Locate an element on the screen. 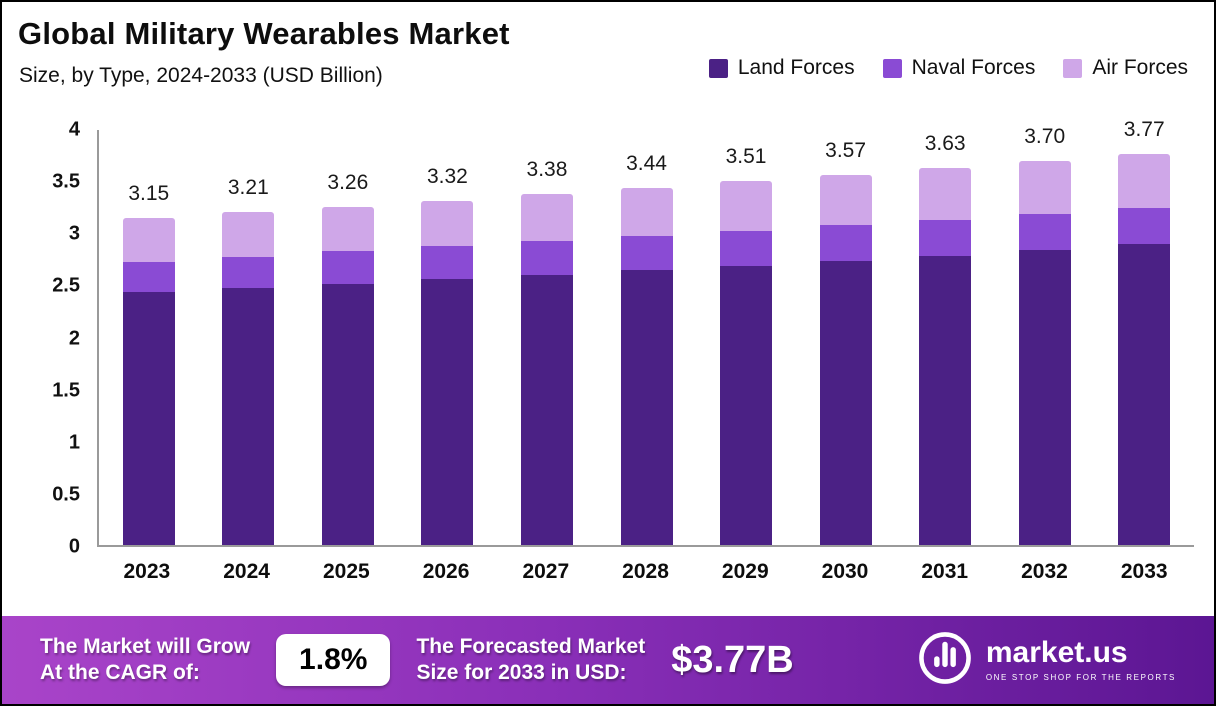 Image resolution: width=1216 pixels, height=706 pixels. y-axis-tick-label: 0.5 is located at coordinates (66, 494).